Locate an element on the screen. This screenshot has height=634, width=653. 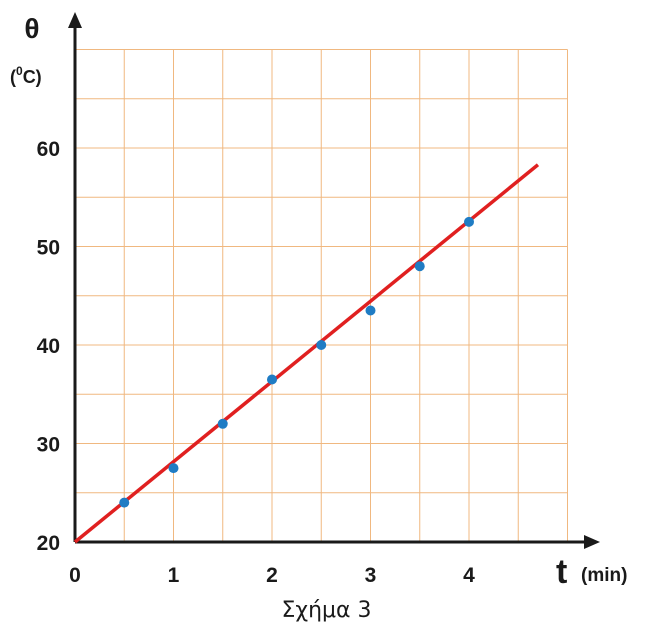
y-tick-labels: 20 30 40 50 60 is located at coordinates (48, 346).